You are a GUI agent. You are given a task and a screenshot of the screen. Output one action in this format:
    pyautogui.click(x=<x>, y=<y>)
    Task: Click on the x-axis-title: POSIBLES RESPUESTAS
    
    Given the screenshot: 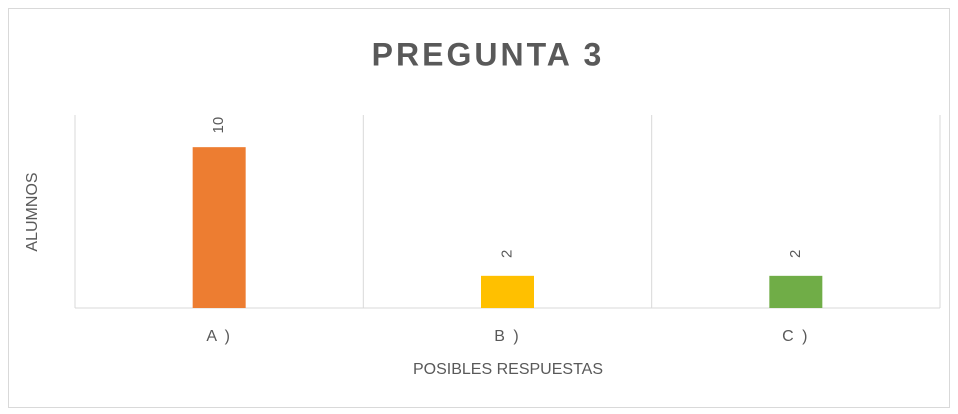 What is the action you would take?
    pyautogui.click(x=508, y=369)
    